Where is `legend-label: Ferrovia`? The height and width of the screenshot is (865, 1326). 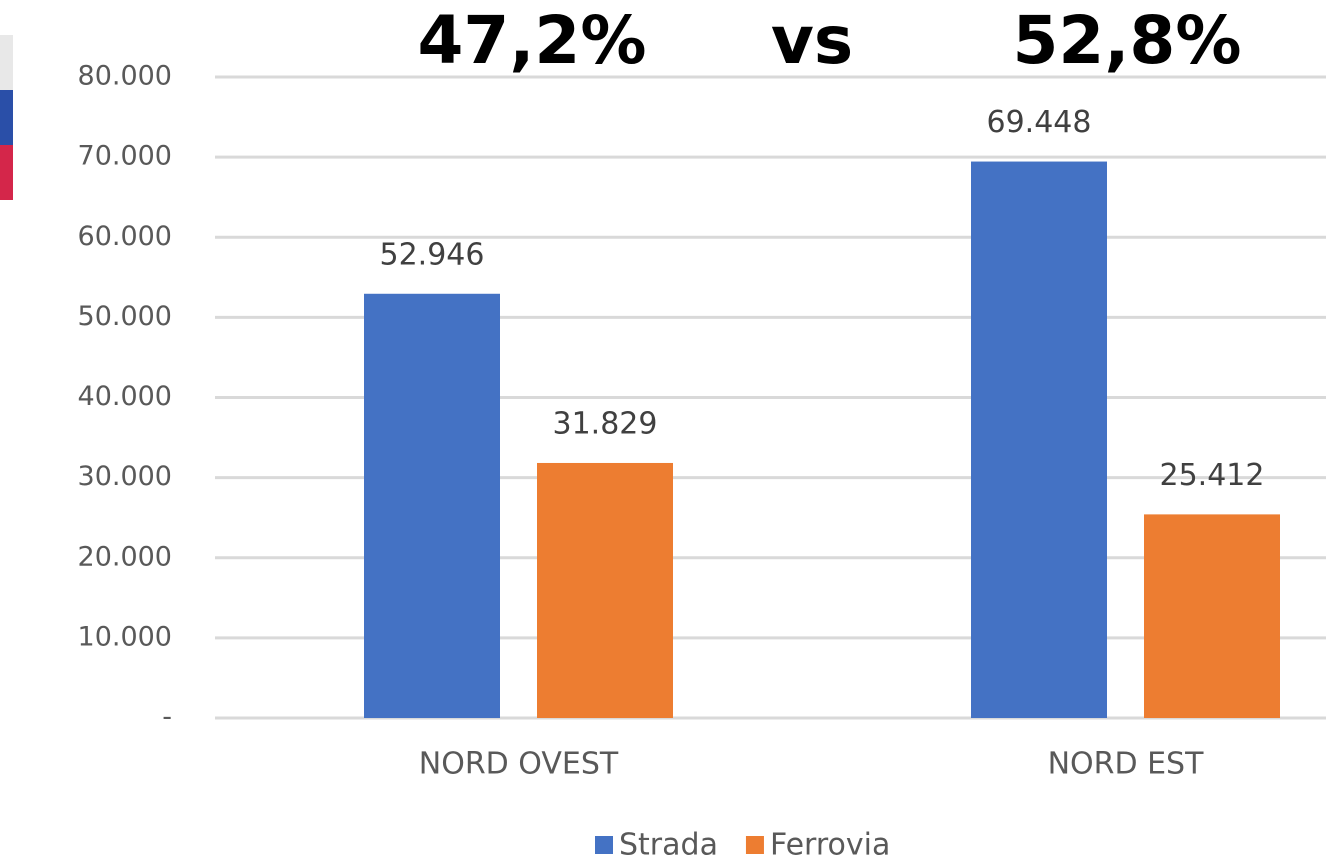
legend-label: Ferrovia is located at coordinates (830, 845).